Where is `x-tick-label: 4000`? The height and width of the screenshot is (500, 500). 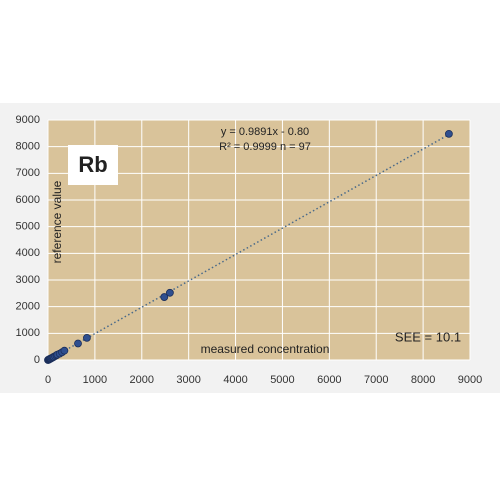
x-tick-label: 4000 is located at coordinates (235, 380).